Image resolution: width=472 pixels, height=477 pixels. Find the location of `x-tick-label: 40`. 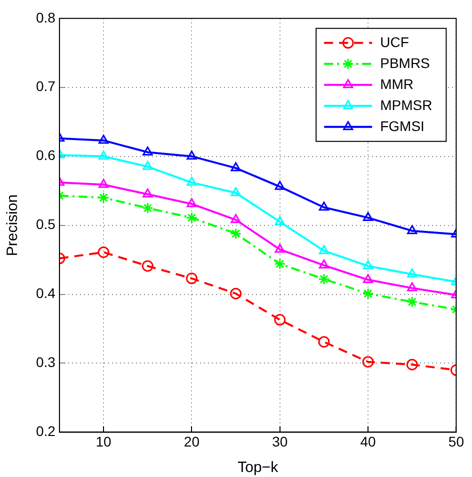

x-tick-label: 40 is located at coordinates (368, 441).